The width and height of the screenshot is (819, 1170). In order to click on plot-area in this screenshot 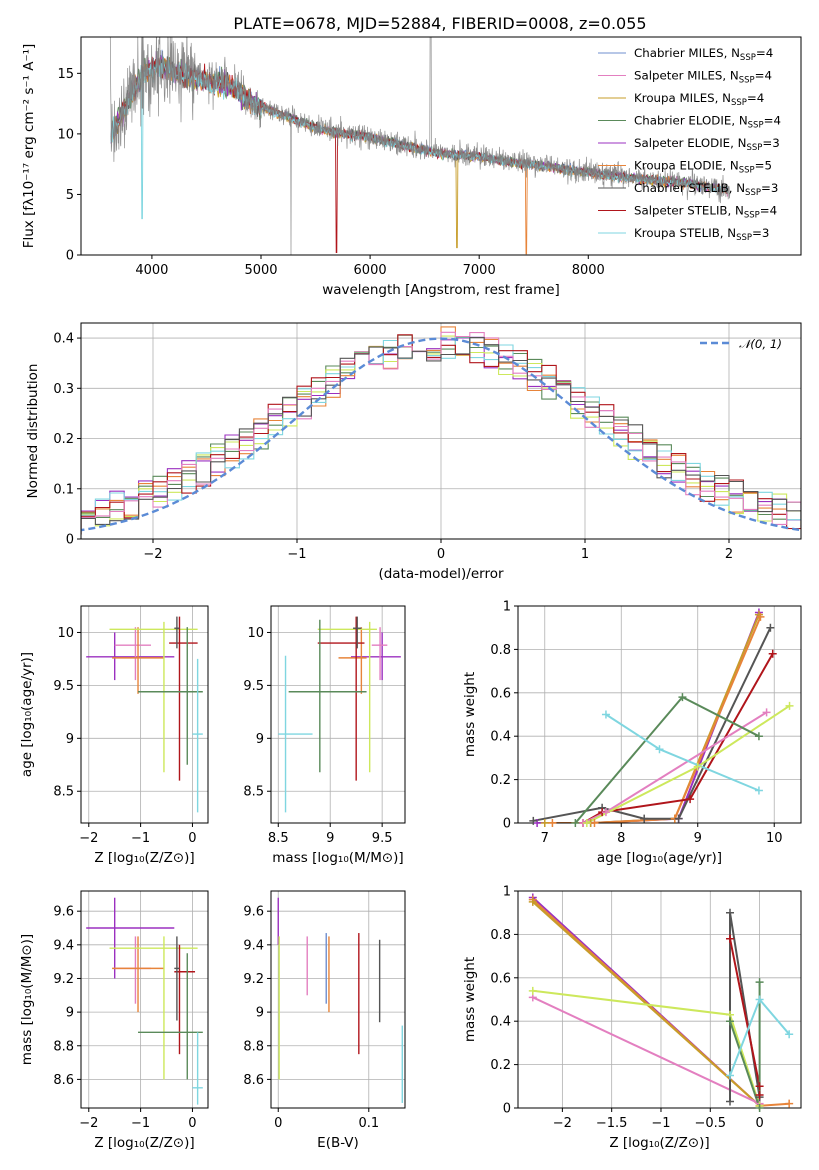, I will do `click(144, 1001)`.